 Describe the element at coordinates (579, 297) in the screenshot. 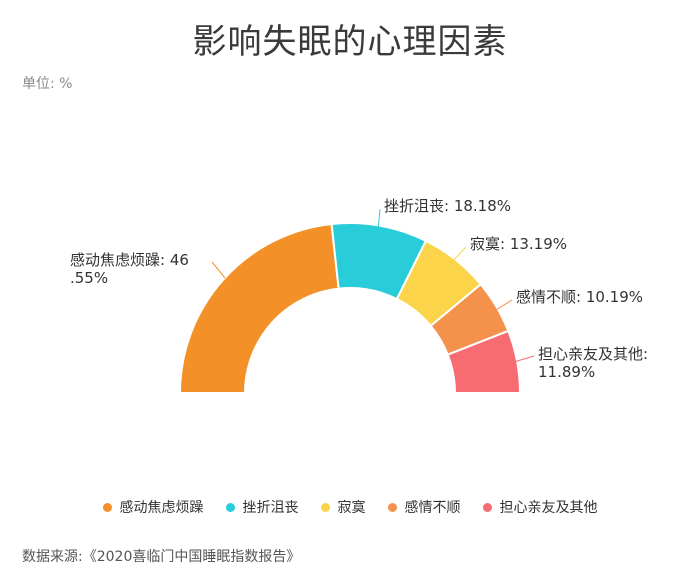

I see `slice-label-4: 感情不顺: 10.19%` at that location.